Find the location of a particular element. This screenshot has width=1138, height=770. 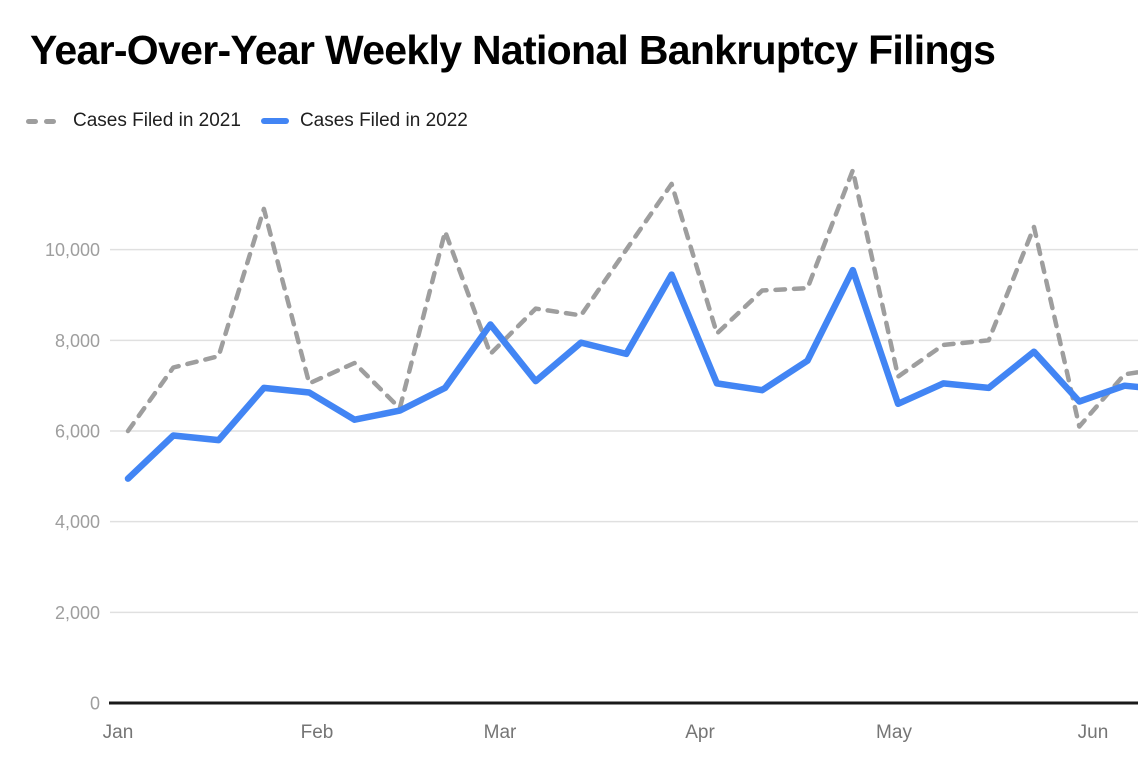

legend-label-2022: Cases Filed in 2022 is located at coordinates (383, 120).